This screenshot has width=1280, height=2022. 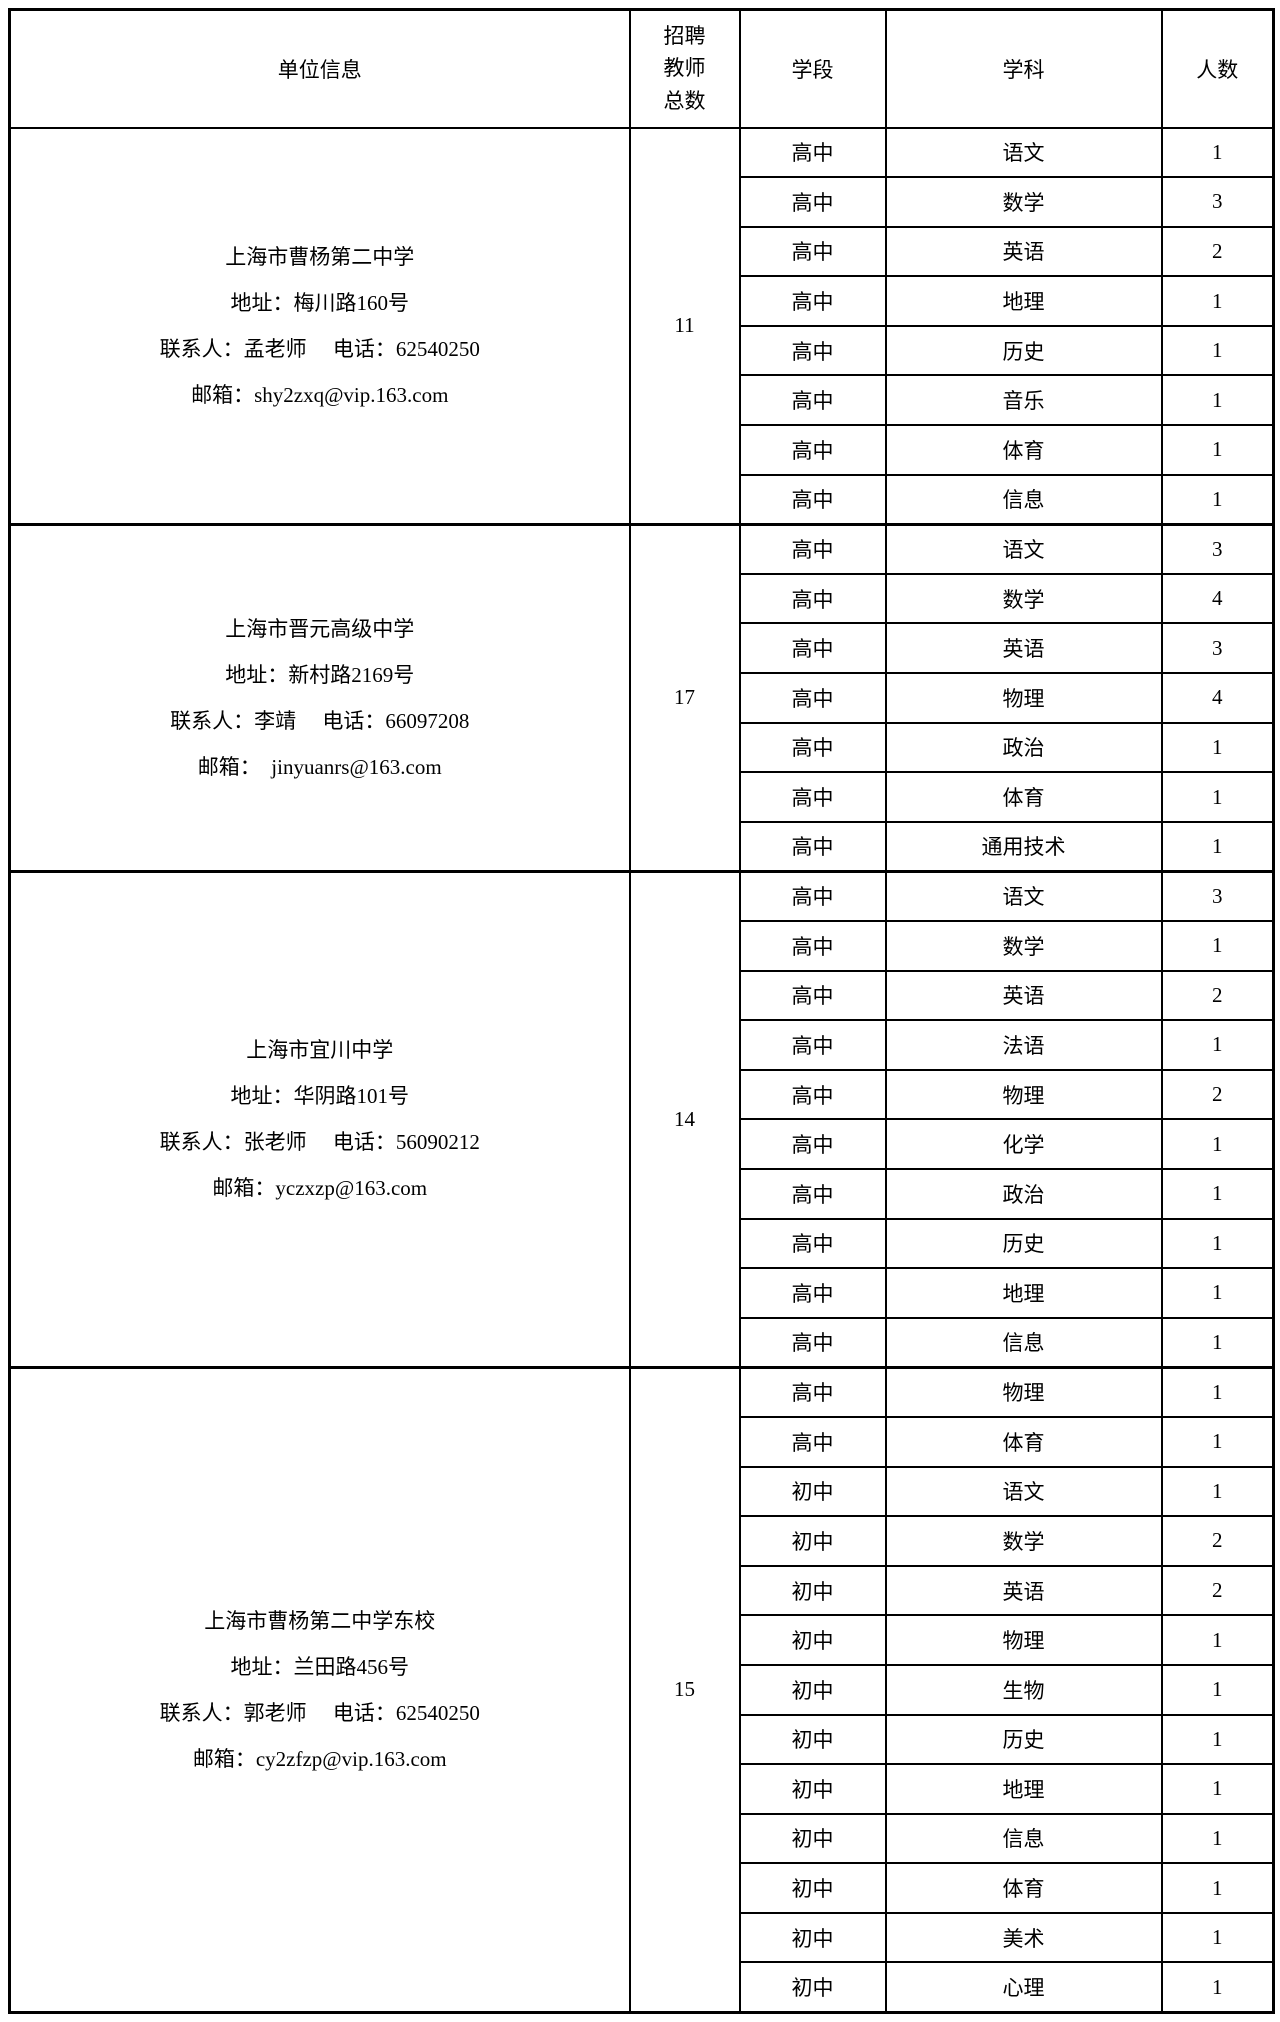 I want to click on subject-row: 高中 地理 1, so click(x=642, y=1293).